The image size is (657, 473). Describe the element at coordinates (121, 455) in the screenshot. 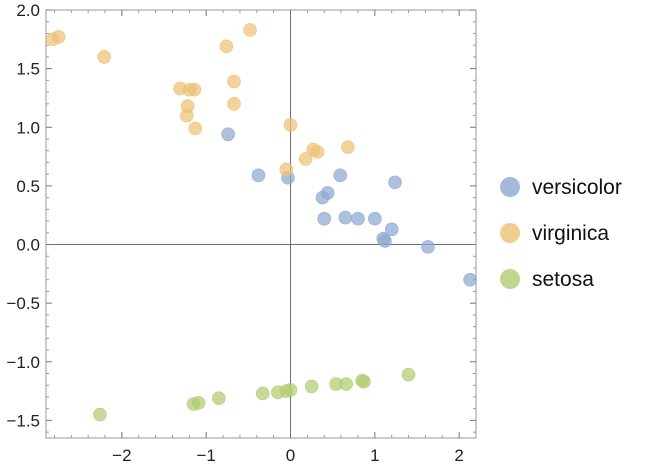

I see `x-tick-label: −2` at that location.